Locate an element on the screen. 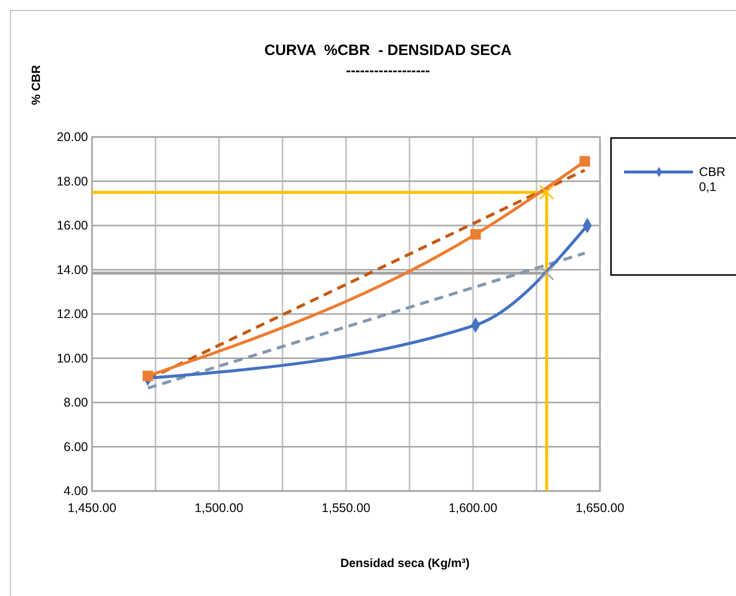 This screenshot has width=736, height=596. chart-title: CURVA %CBR - DENSIDAD SECA is located at coordinates (388, 50).